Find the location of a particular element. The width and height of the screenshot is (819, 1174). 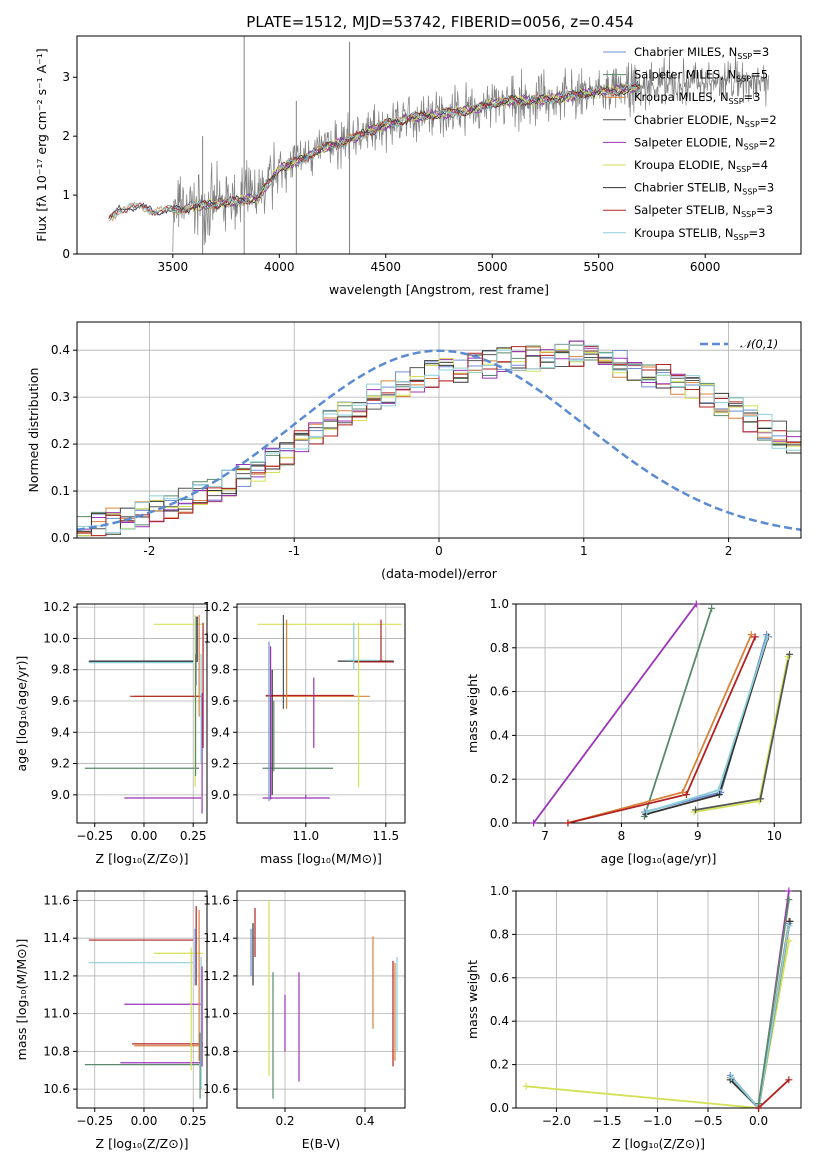

x-tick-label: 0.00 is located at coordinates (144, 1121).